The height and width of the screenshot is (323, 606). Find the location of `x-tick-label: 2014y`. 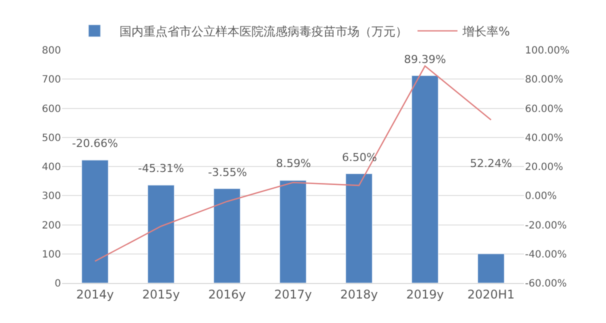

x-tick-label: 2014y is located at coordinates (95, 294).